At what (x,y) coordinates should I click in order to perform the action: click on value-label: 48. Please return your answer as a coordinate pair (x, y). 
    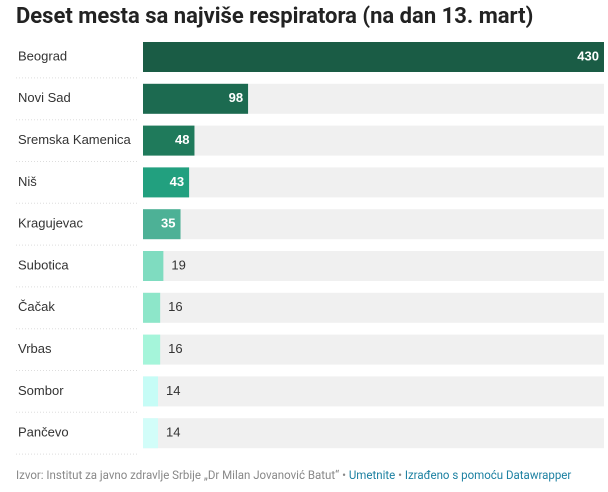
    Looking at the image, I should click on (182, 139).